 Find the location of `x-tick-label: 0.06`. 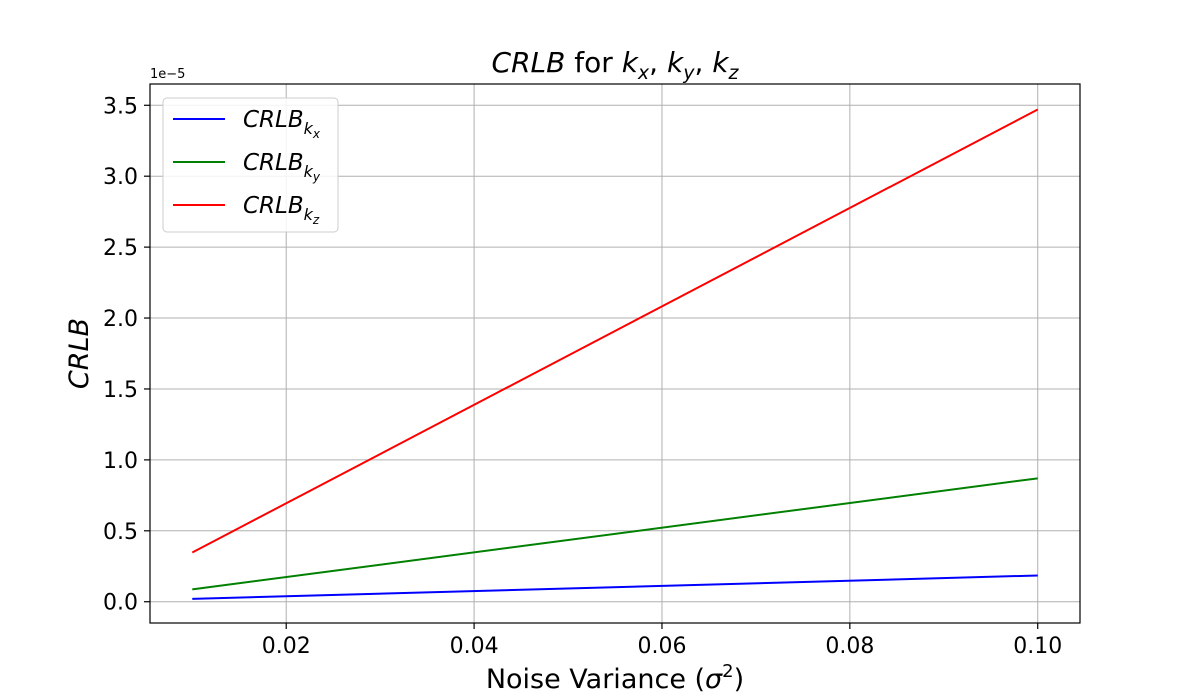

x-tick-label: 0.06 is located at coordinates (661, 646).